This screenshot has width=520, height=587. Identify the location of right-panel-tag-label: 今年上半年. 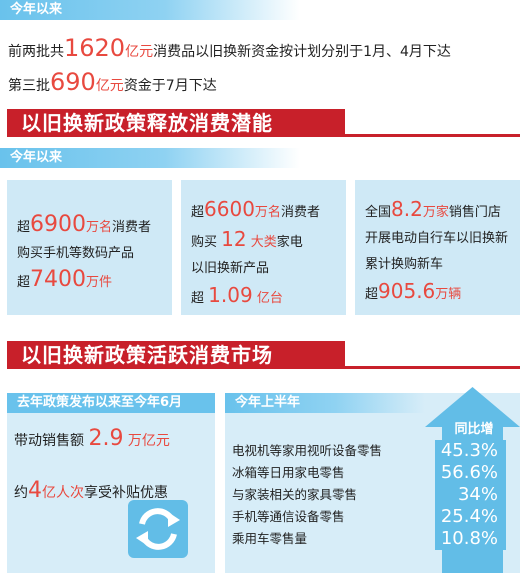
(268, 402).